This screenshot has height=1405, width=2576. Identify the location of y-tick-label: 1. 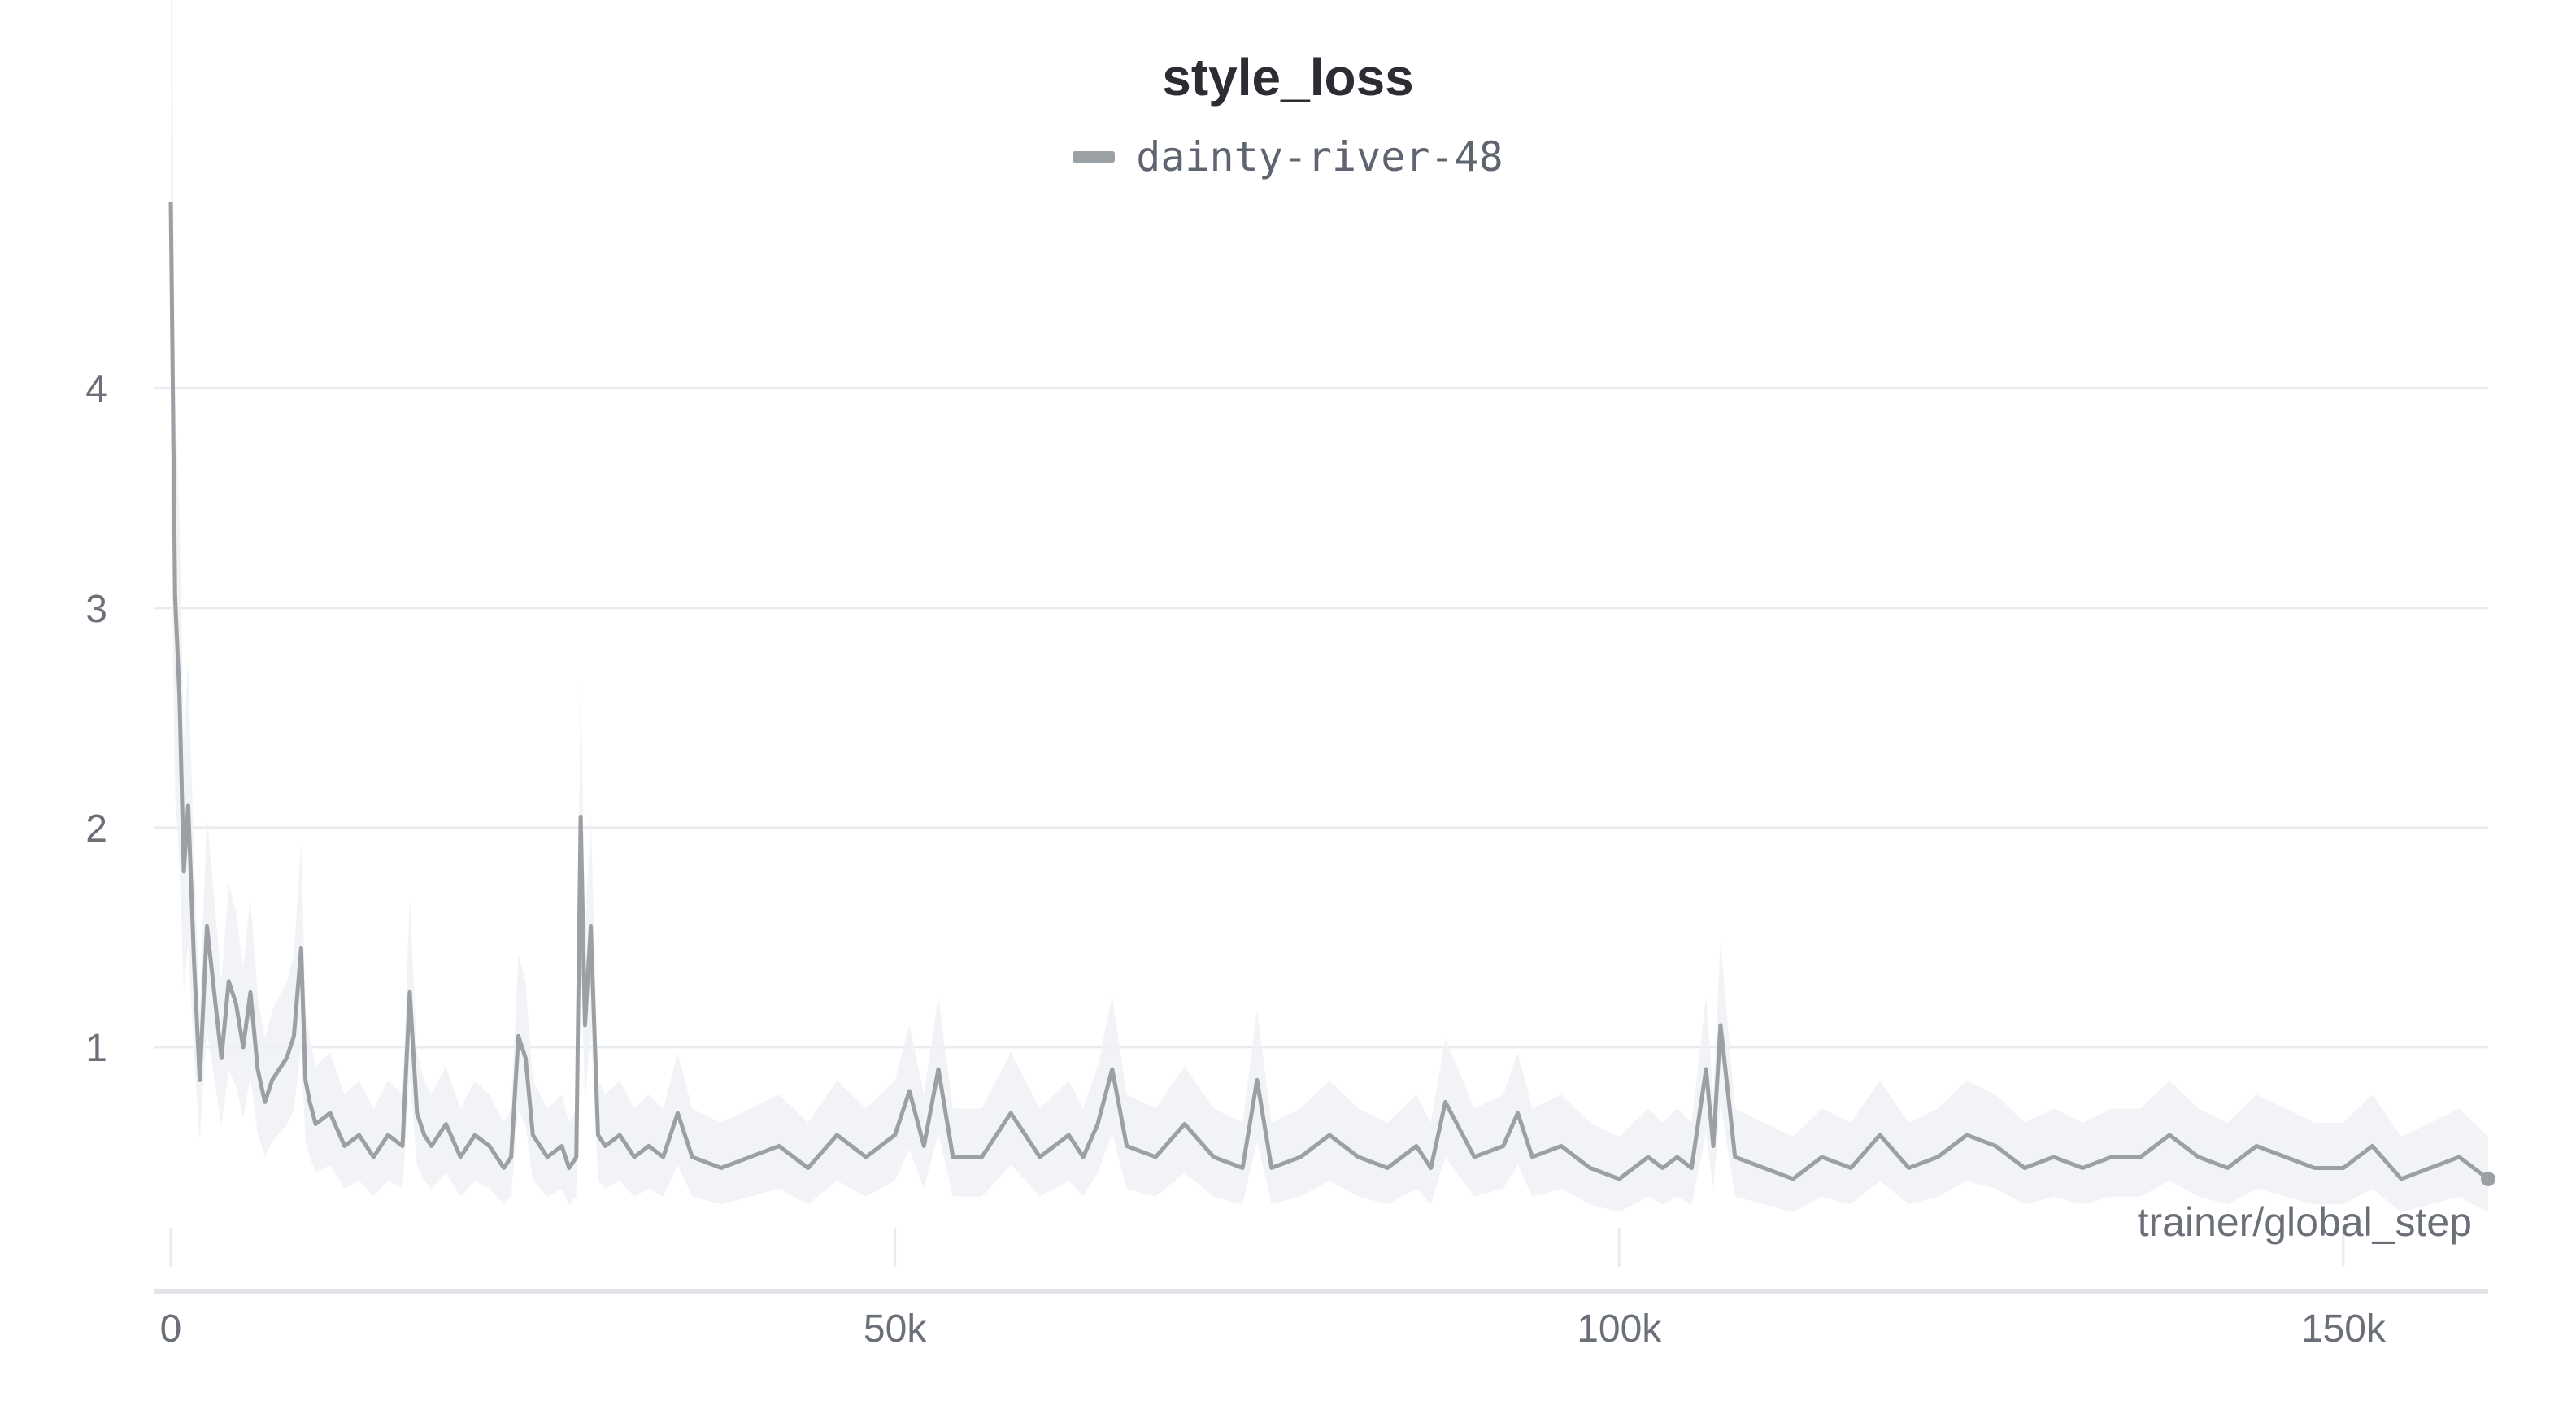
(96, 1048).